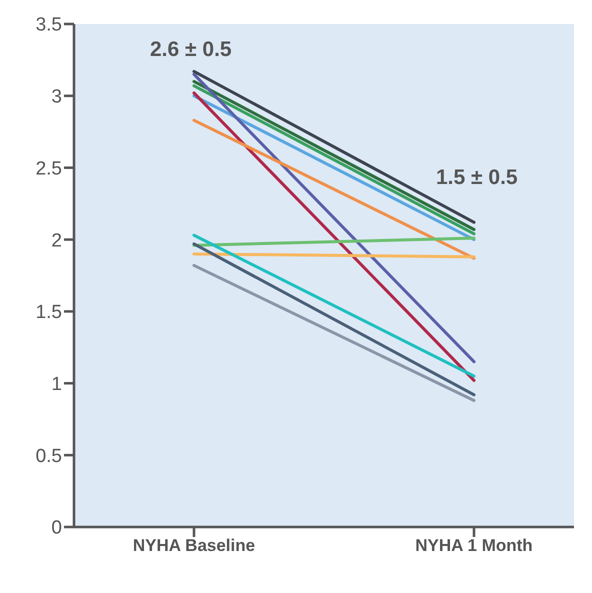  What do you see at coordinates (477, 178) in the screenshot?
I see `annotation: 1.5 ± 0.5` at bounding box center [477, 178].